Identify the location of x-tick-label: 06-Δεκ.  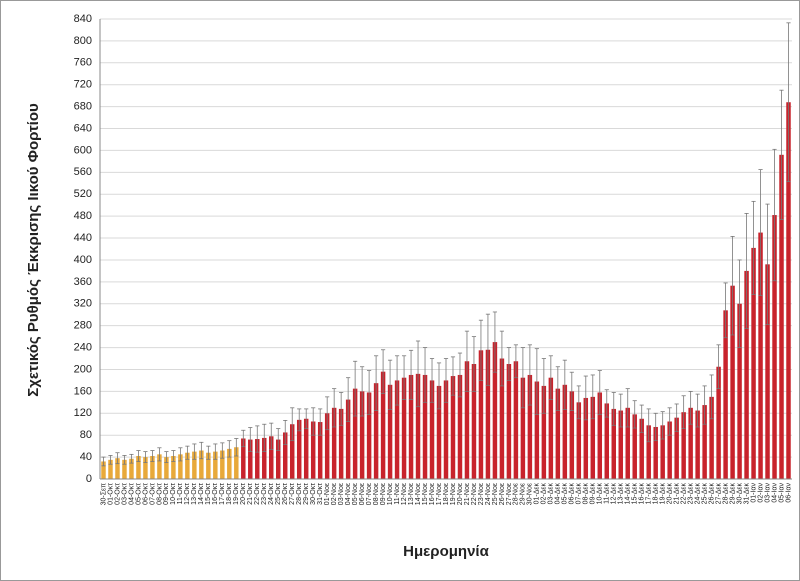
(572, 494).